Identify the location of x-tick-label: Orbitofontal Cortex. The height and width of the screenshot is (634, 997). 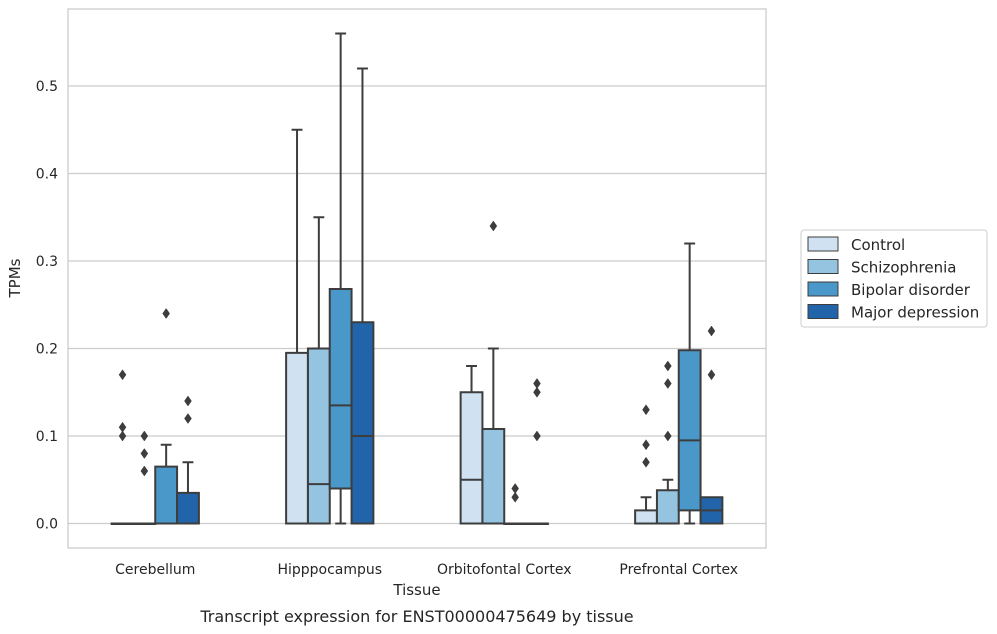
(504, 570).